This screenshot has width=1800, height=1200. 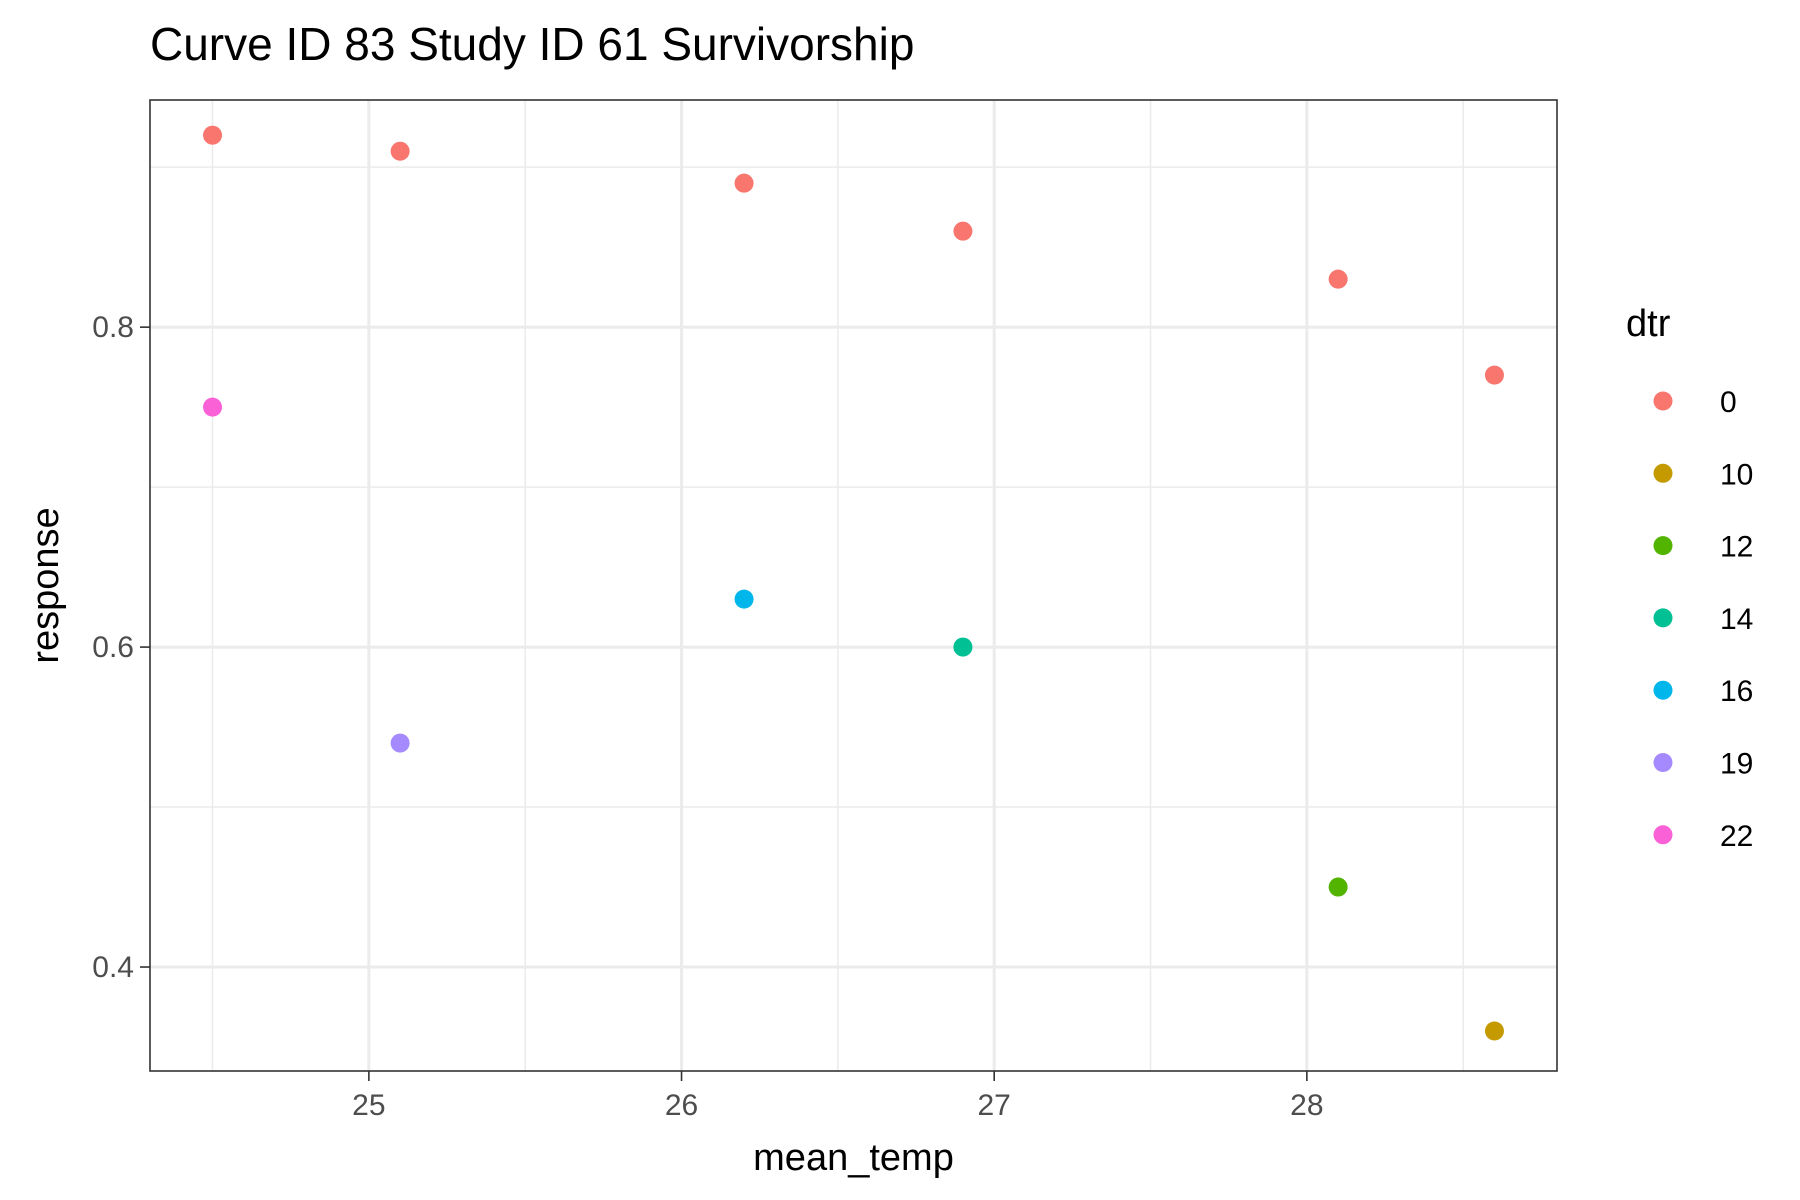 What do you see at coordinates (1648, 324) in the screenshot?
I see `legend-title: dtr` at bounding box center [1648, 324].